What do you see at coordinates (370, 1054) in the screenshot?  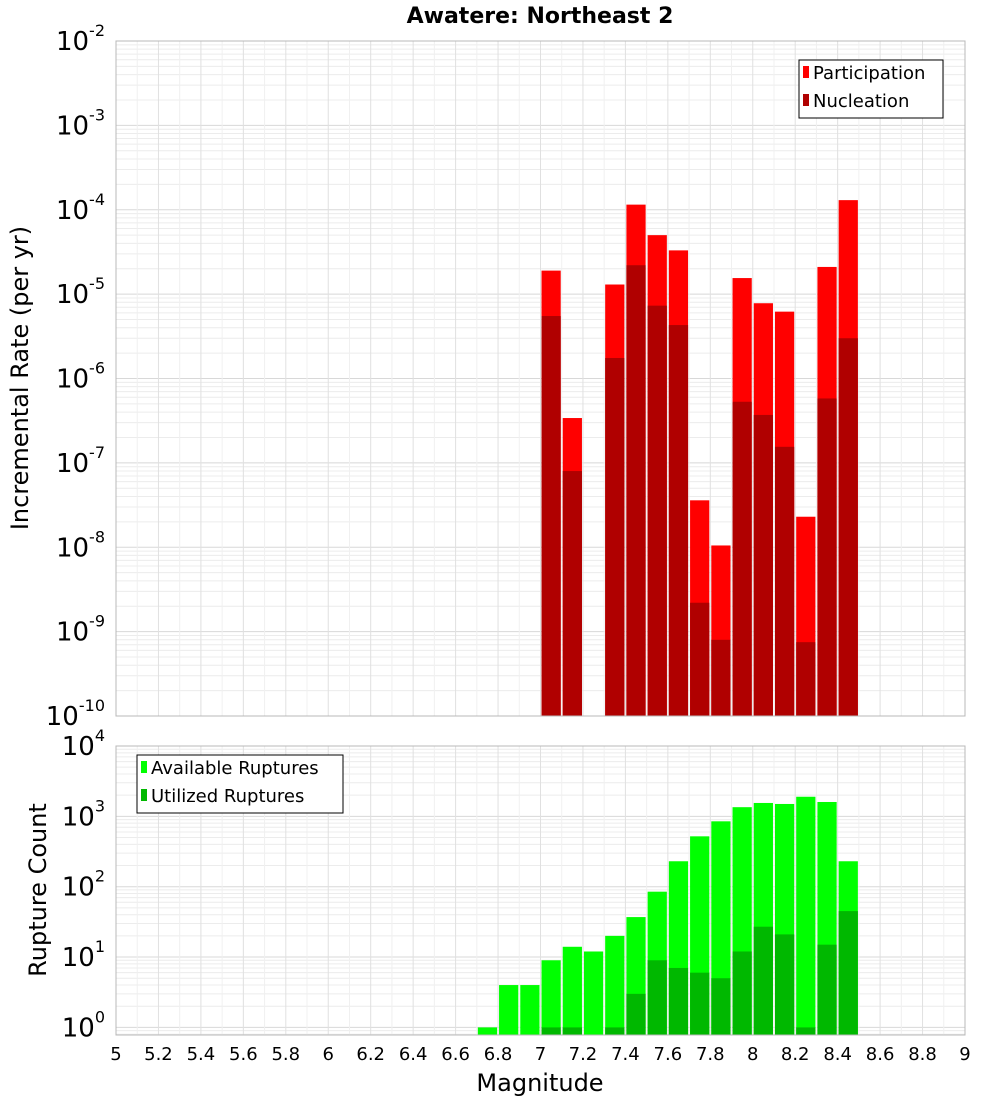 I see `x-tick-label: 6.2` at bounding box center [370, 1054].